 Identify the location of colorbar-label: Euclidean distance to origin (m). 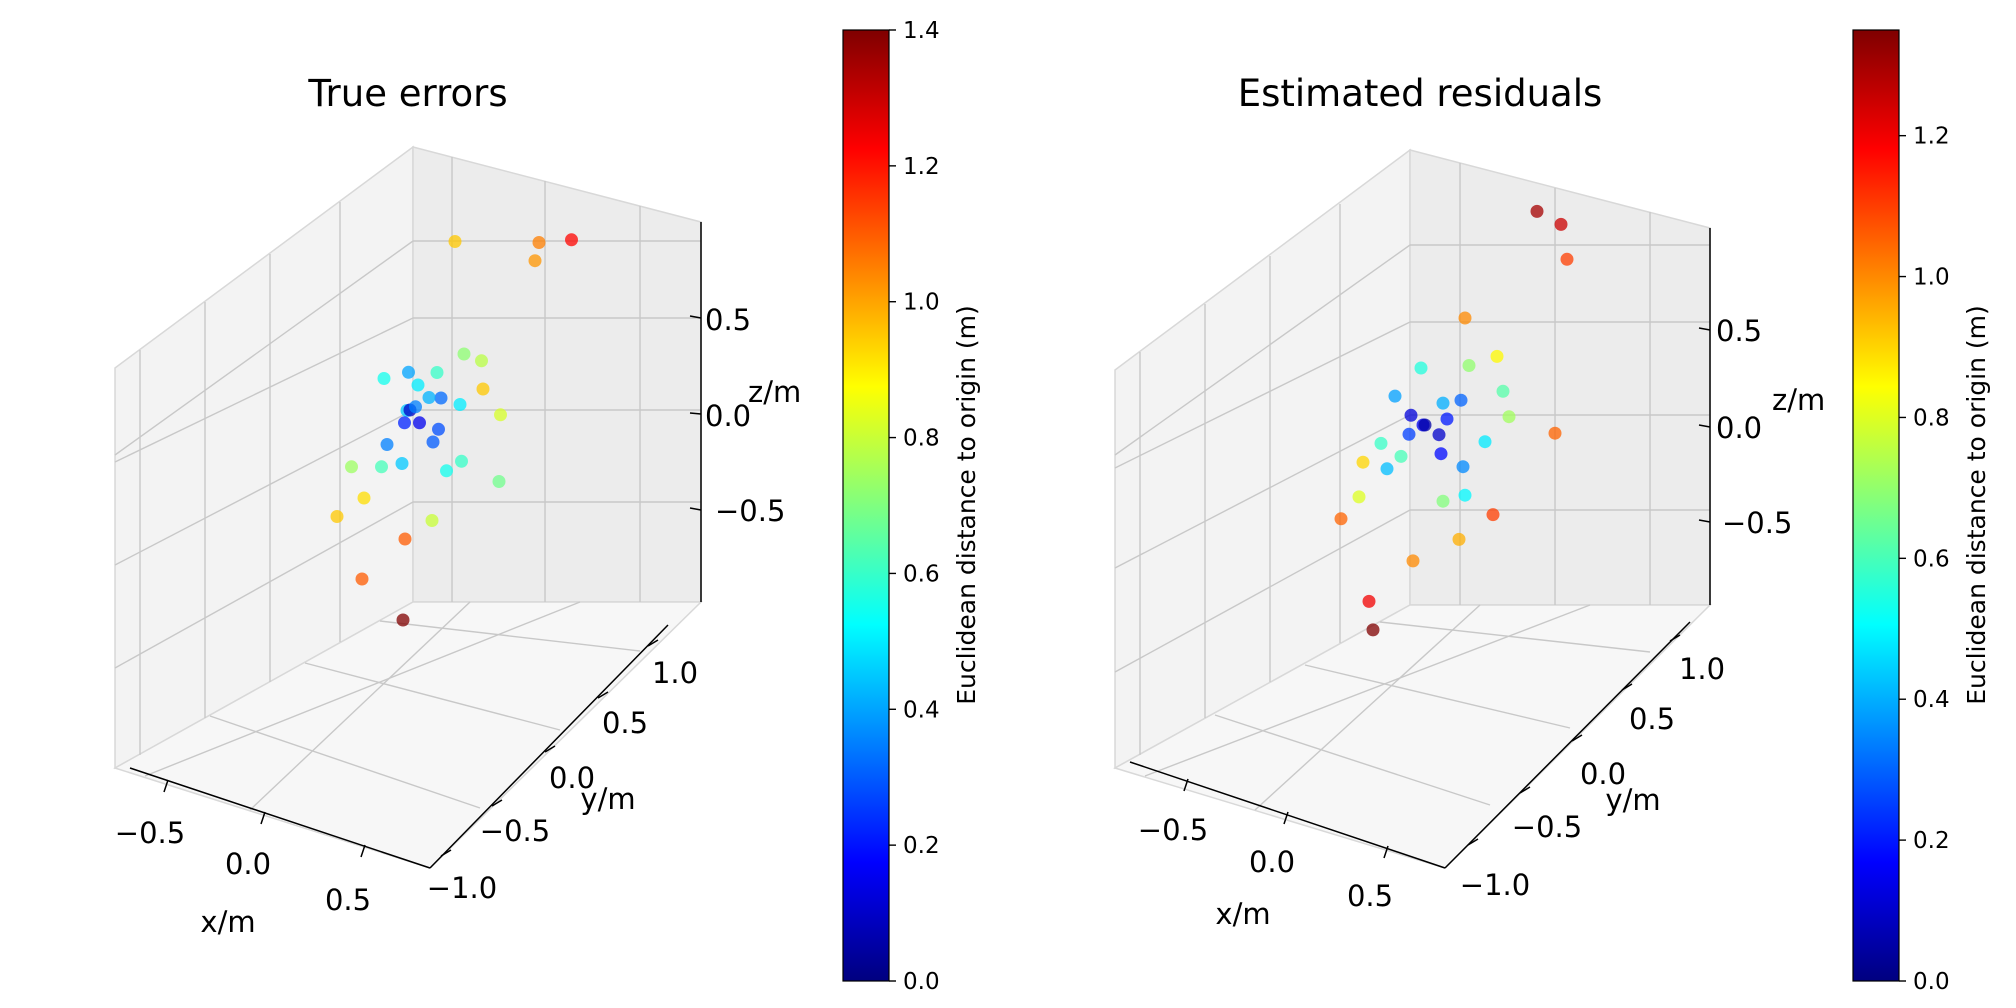
(1976, 505).